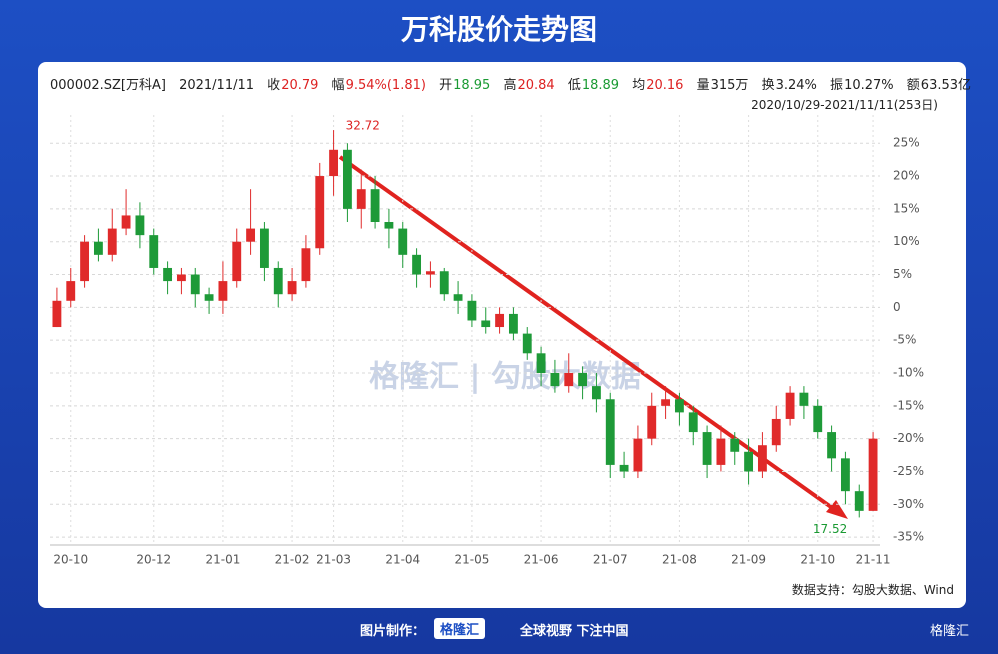 The image size is (998, 654). What do you see at coordinates (908, 504) in the screenshot?
I see `y-tick-label: -30%` at bounding box center [908, 504].